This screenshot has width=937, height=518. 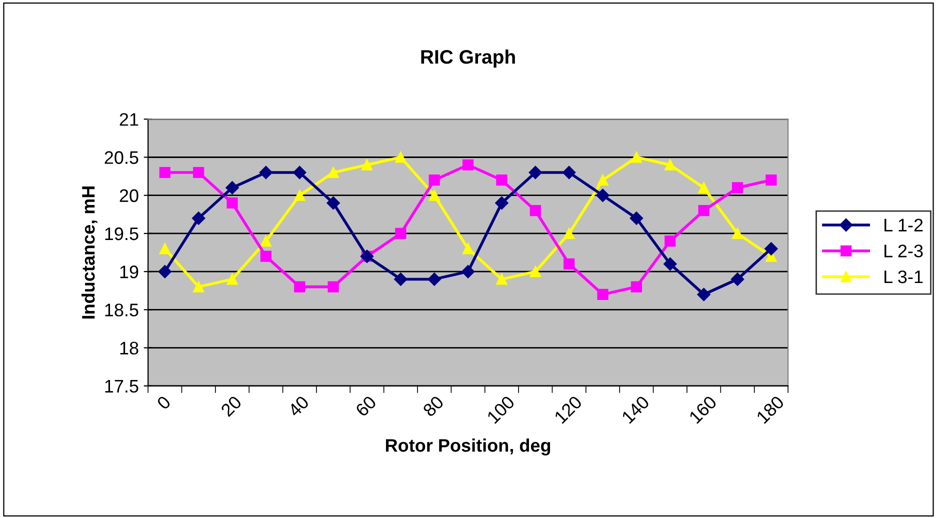 What do you see at coordinates (903, 251) in the screenshot?
I see `legend-label: L 2-3` at bounding box center [903, 251].